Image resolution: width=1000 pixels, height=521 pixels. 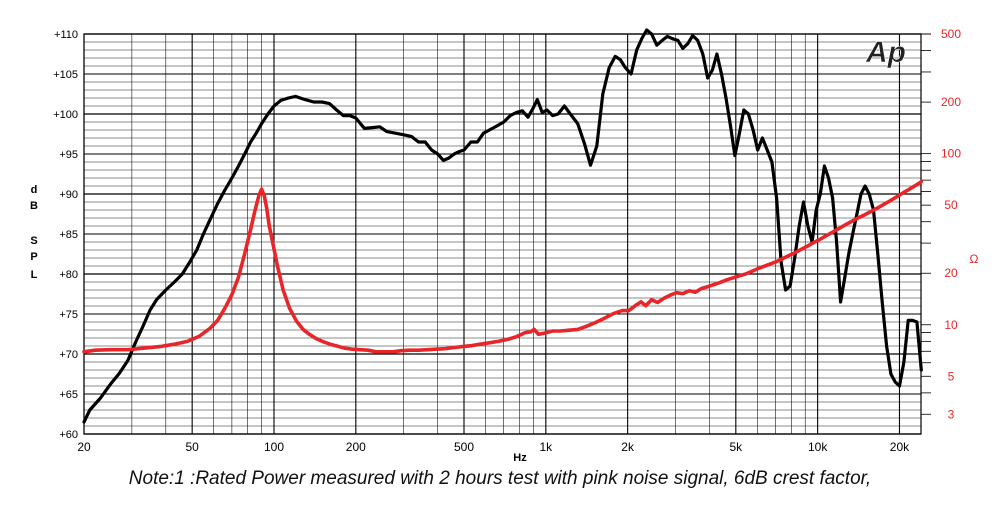 I want to click on y-axis-label-letter: P, so click(x=33, y=257).